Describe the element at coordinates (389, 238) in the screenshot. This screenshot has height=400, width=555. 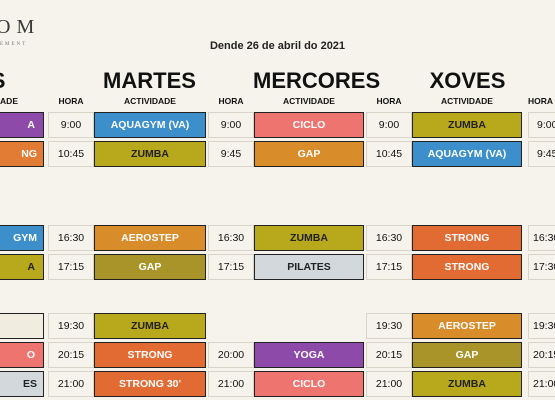
I see `xoves-time-3: 16:30` at that location.